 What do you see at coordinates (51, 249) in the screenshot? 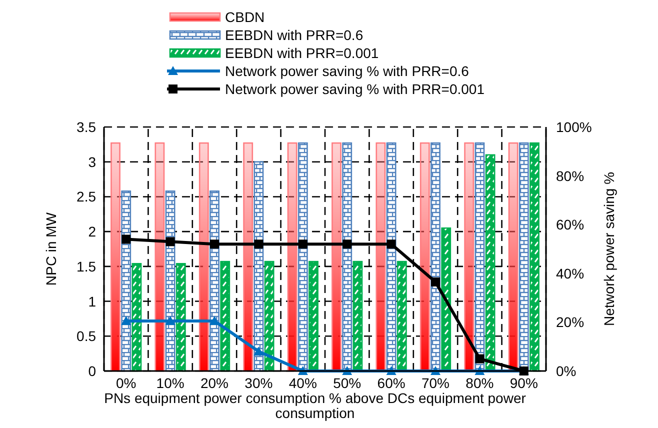
I see `y-axis-title: NPC in MW` at bounding box center [51, 249].